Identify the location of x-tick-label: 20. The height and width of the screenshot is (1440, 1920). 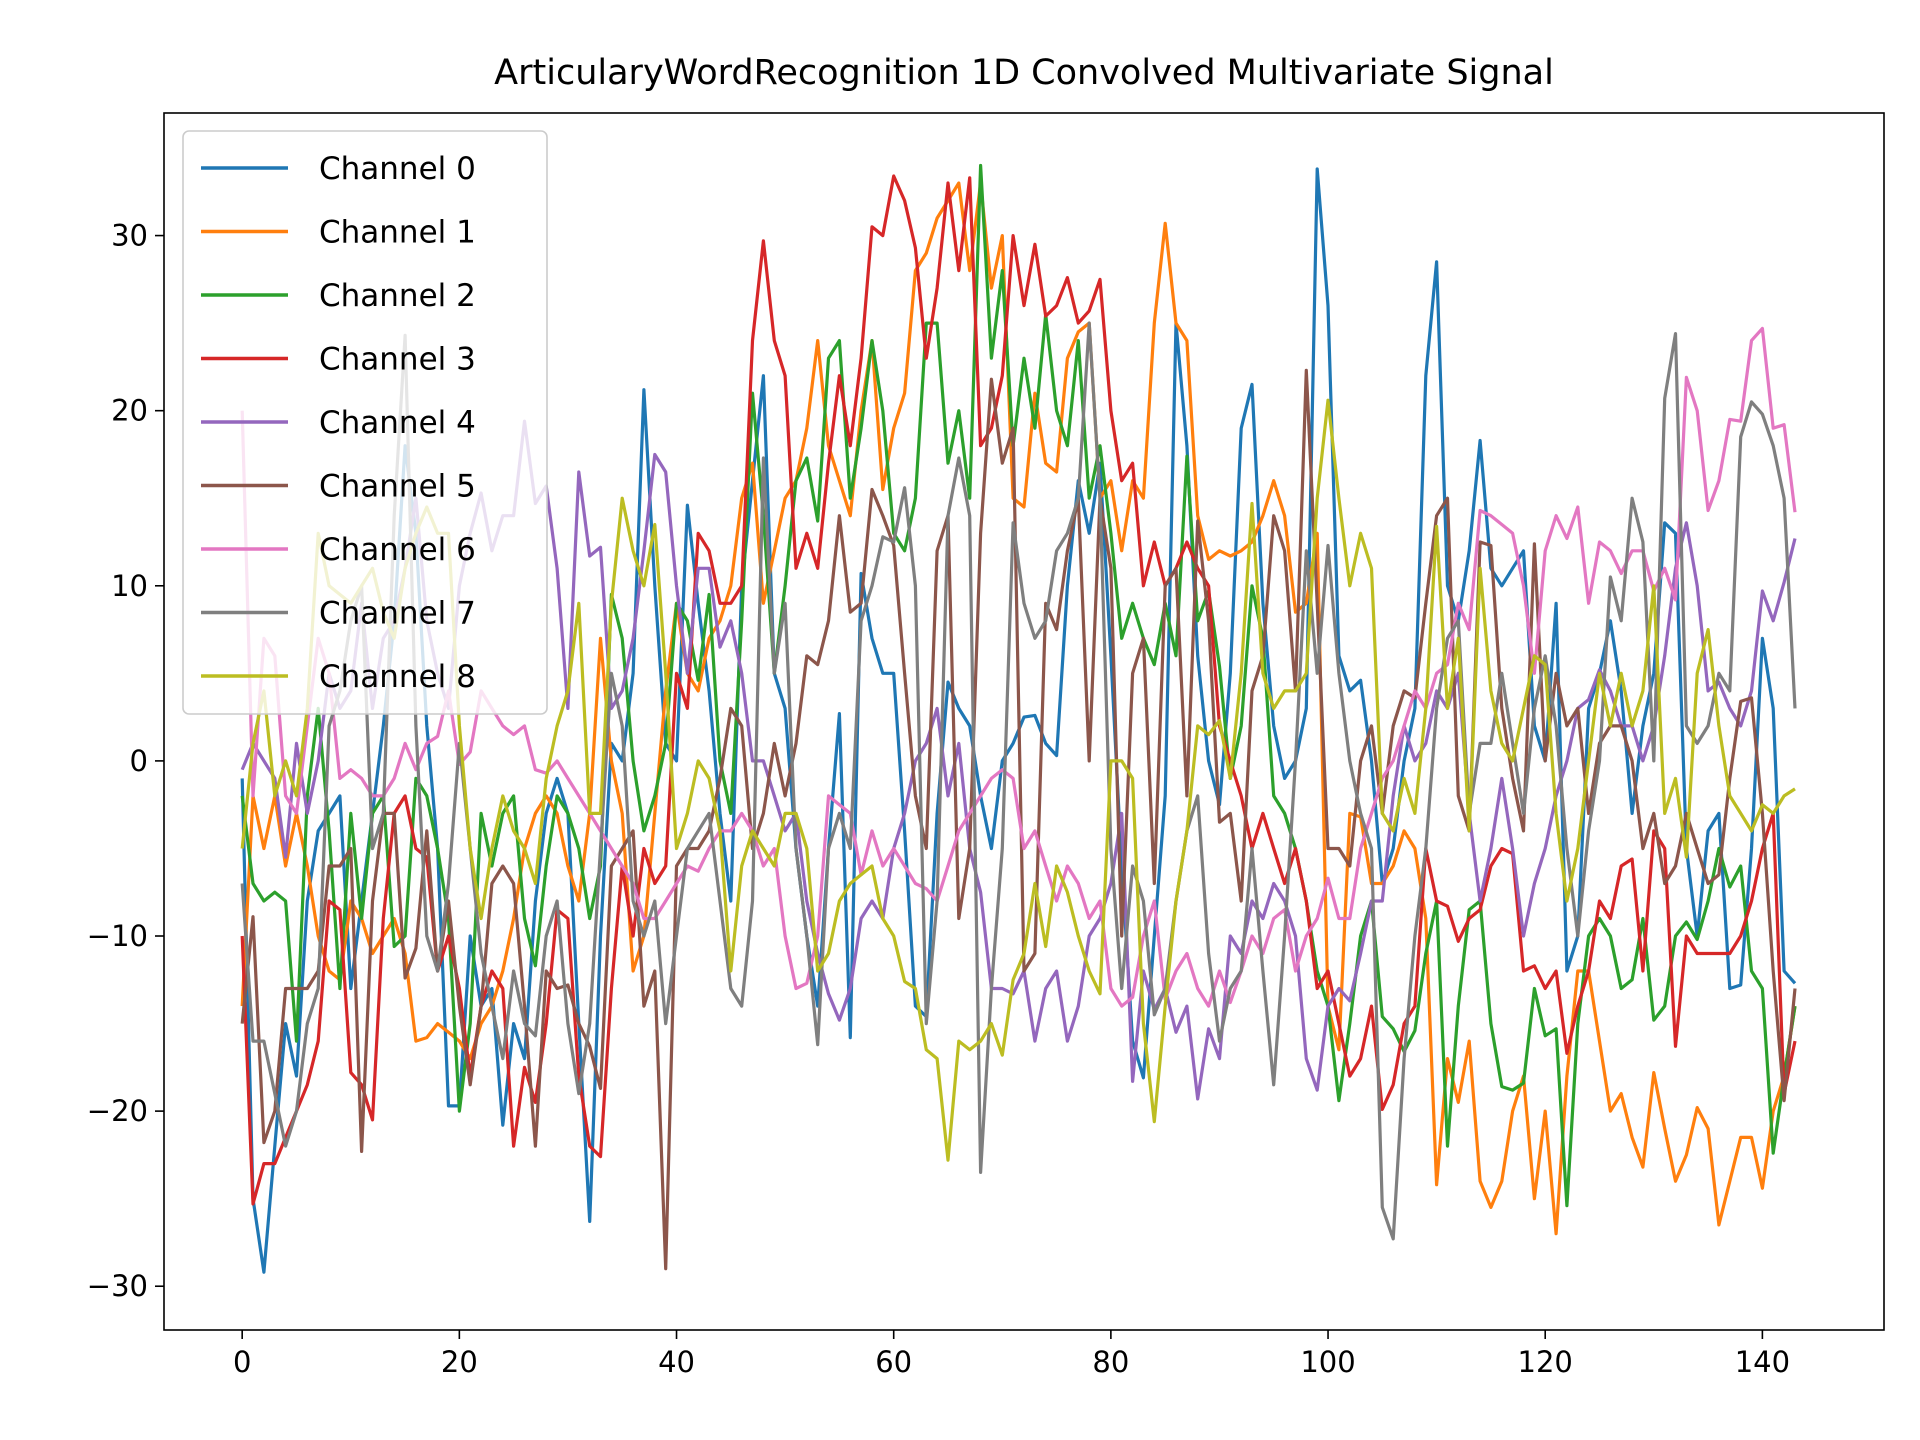
(459, 1362).